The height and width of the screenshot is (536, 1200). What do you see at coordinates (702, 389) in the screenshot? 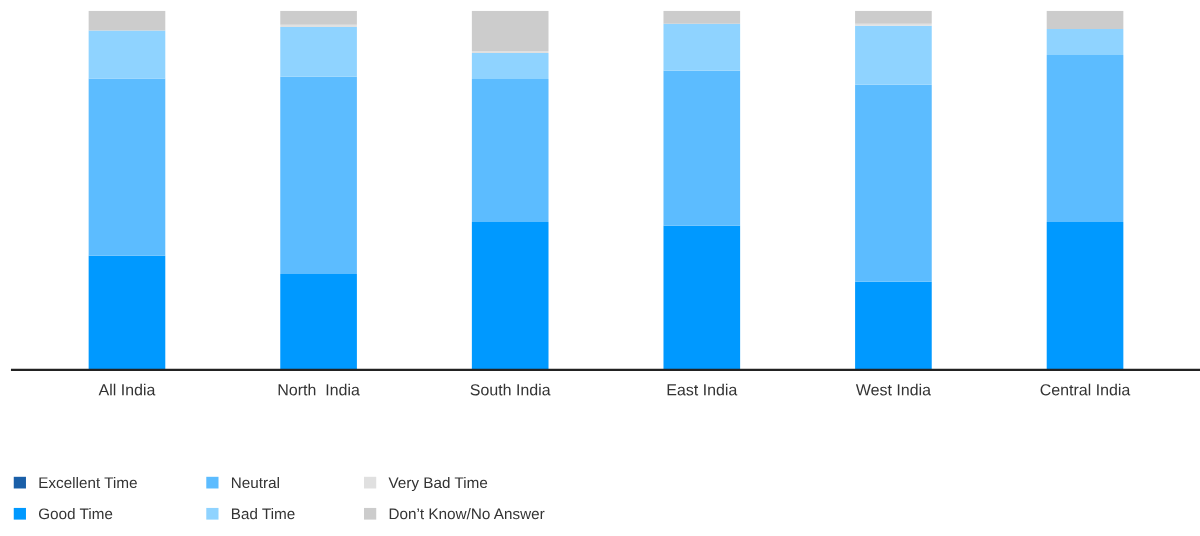
I see `x-tick-label: East India` at bounding box center [702, 389].